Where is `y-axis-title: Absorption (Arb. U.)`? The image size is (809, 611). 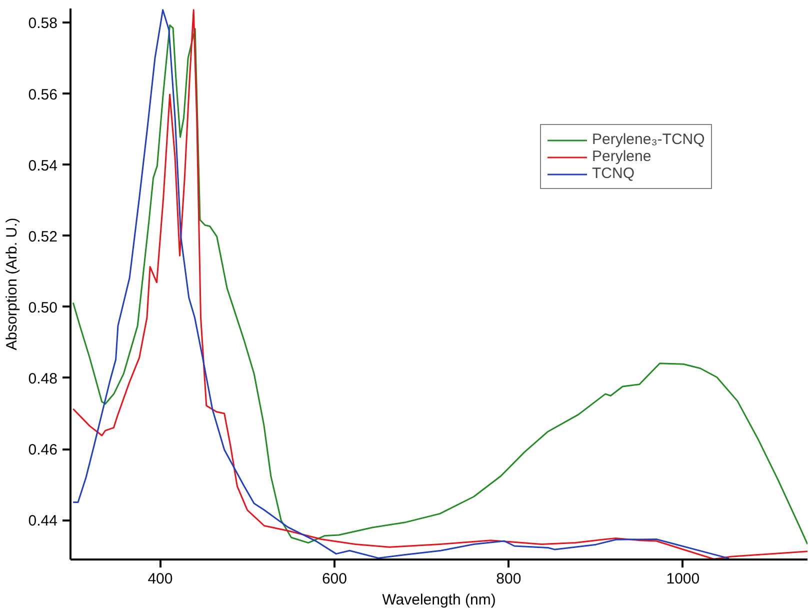
y-axis-title: Absorption (Arb. U.) is located at coordinates (11, 284).